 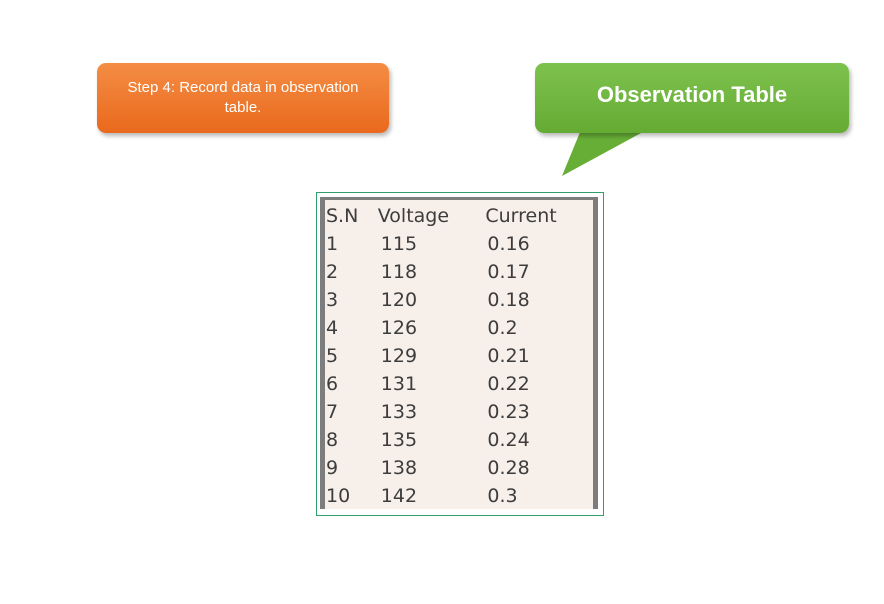 I want to click on table-row: 7 133 0.23, so click(x=459, y=412).